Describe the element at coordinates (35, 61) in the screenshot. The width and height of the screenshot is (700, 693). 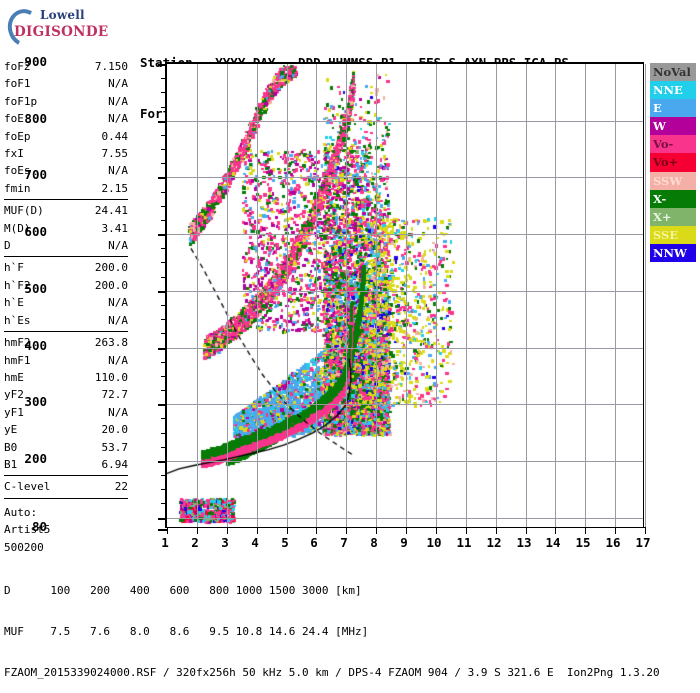
I see `y-axis-label: 900` at that location.